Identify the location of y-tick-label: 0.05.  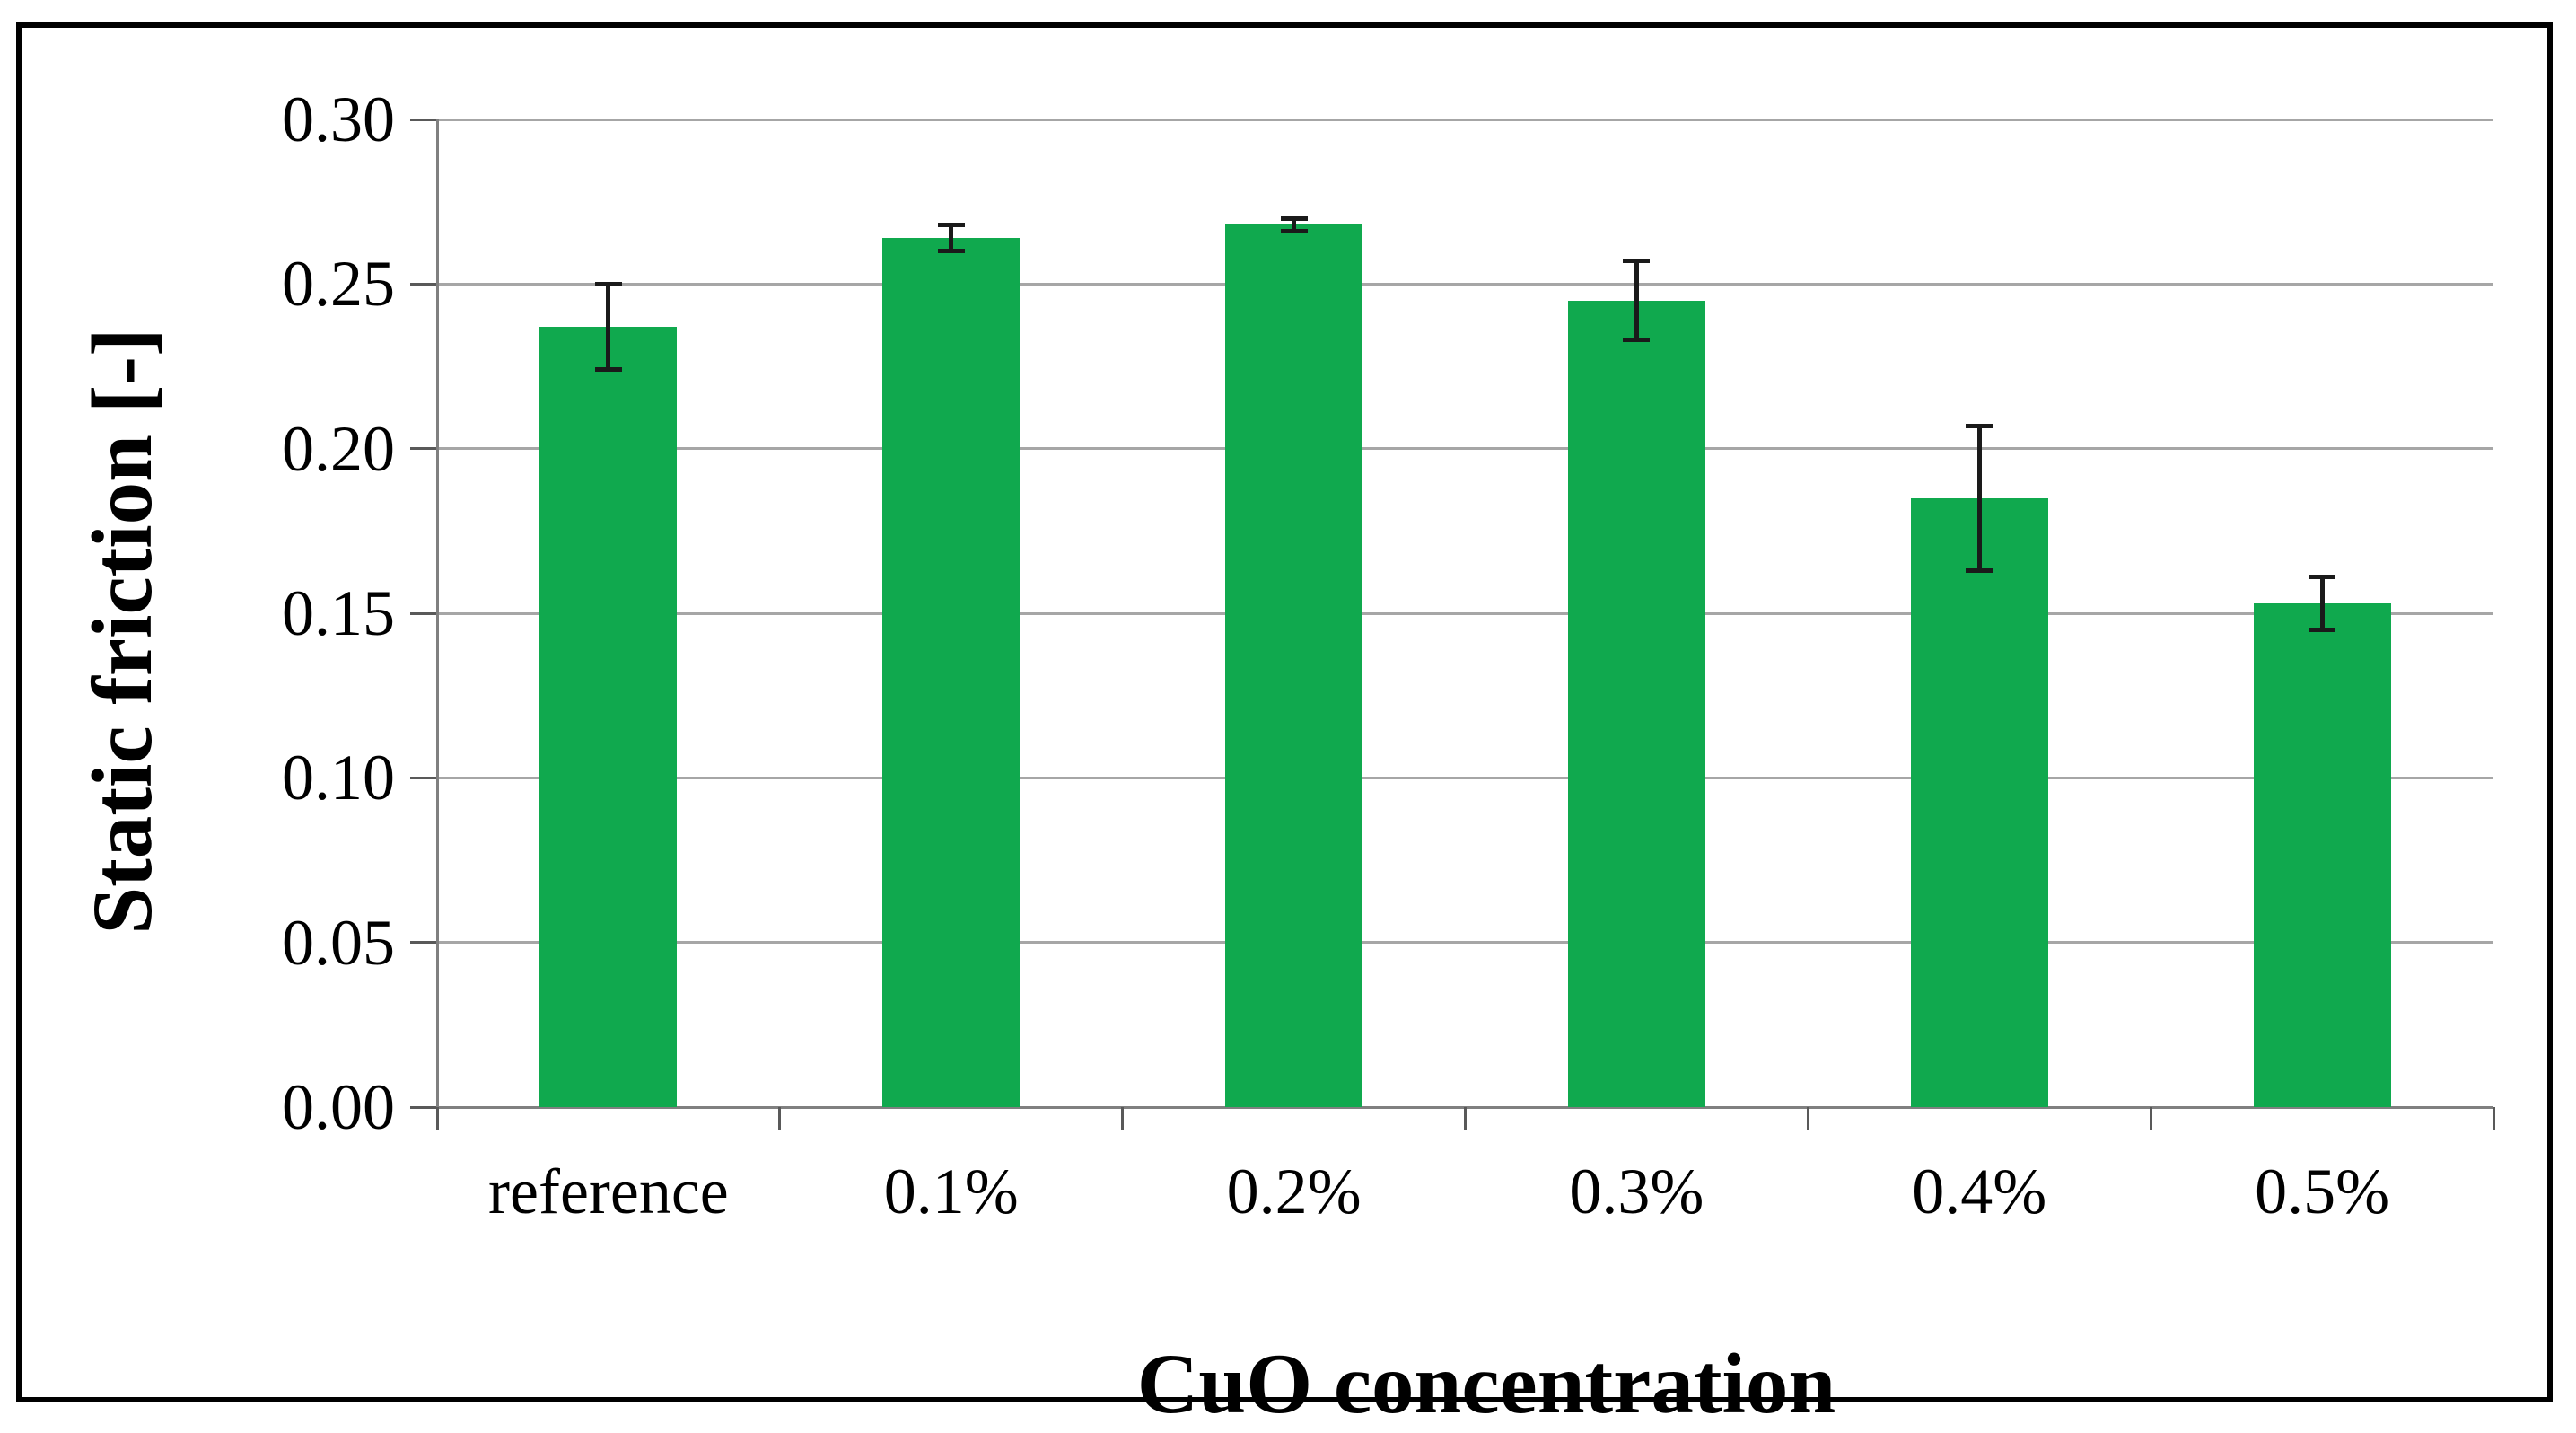
(338, 942).